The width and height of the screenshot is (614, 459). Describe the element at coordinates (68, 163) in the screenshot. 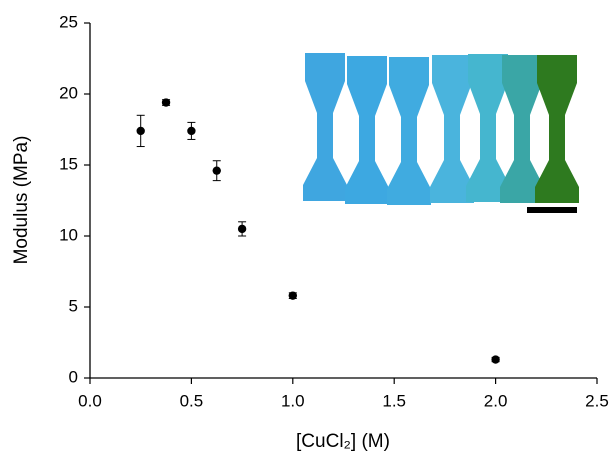

I see `y-tick-label: 15` at that location.